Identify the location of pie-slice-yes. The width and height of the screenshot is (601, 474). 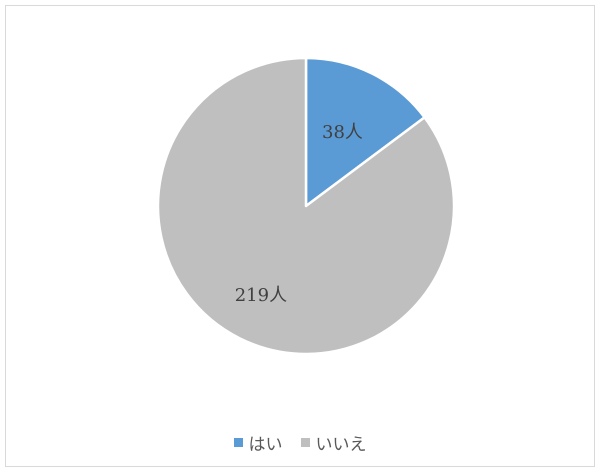
(365, 132).